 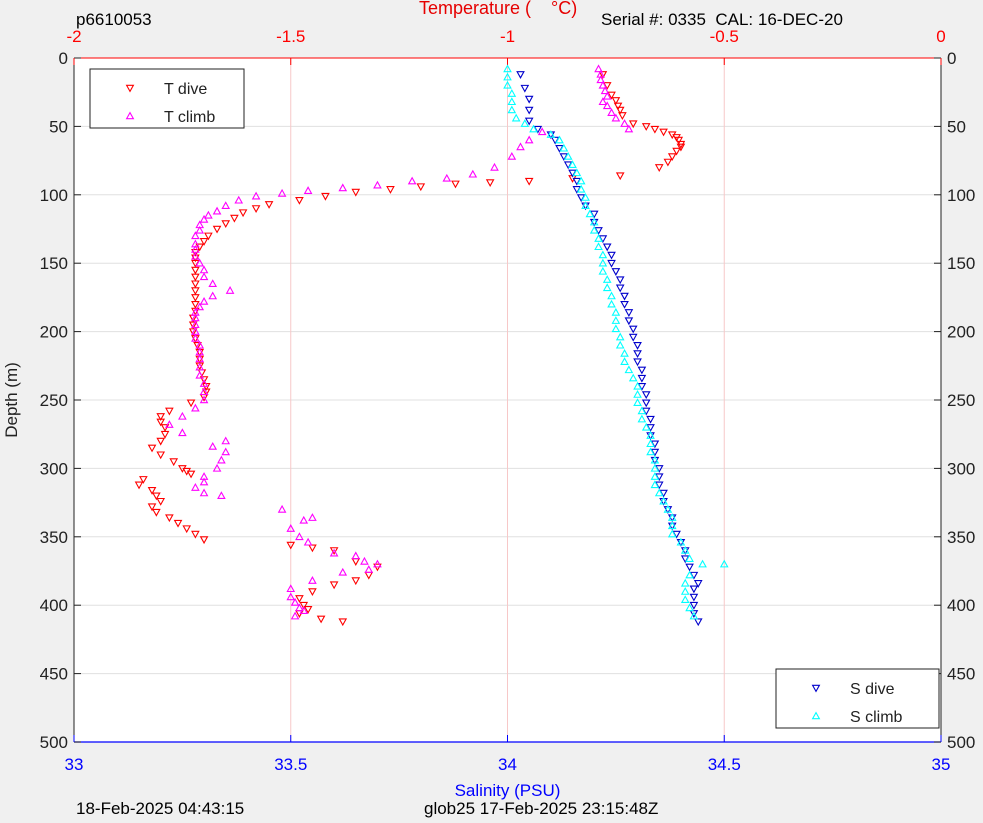 What do you see at coordinates (961, 332) in the screenshot?
I see `y-tick-label-right: 200` at bounding box center [961, 332].